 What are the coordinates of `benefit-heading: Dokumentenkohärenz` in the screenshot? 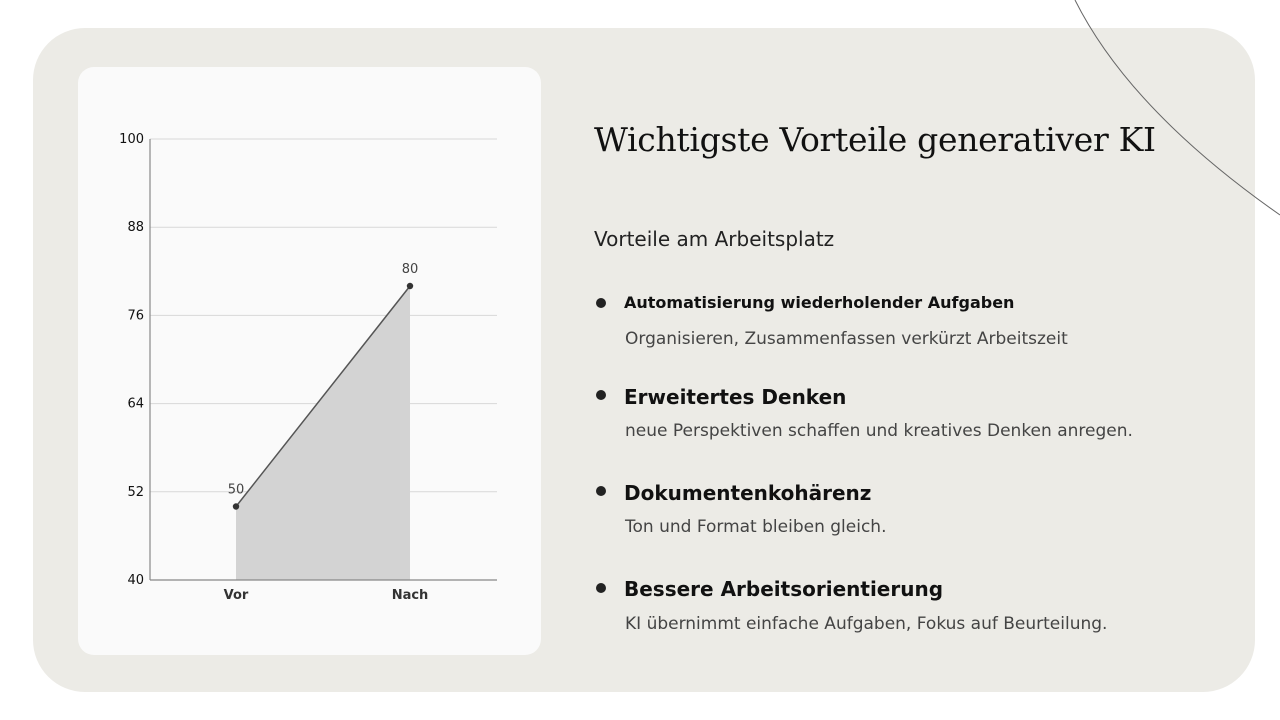 It's located at (748, 493).